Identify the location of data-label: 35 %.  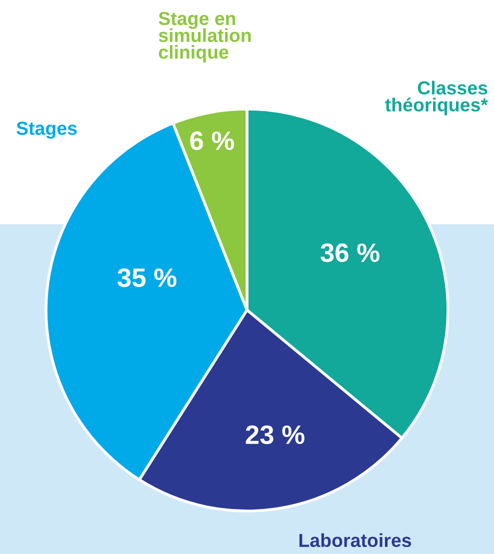
(147, 278).